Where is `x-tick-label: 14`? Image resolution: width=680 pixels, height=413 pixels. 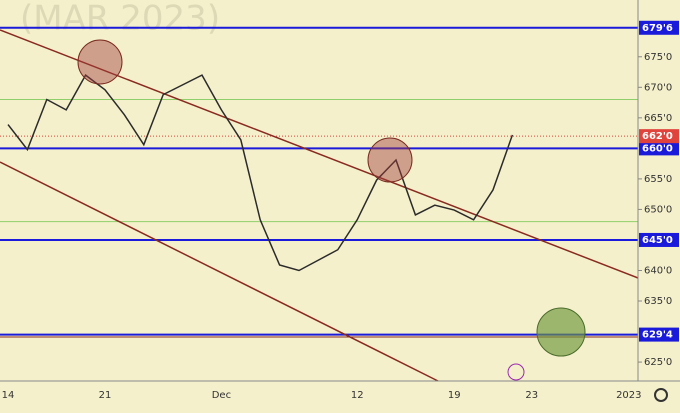
x-tick-label: 14 is located at coordinates (8, 395).